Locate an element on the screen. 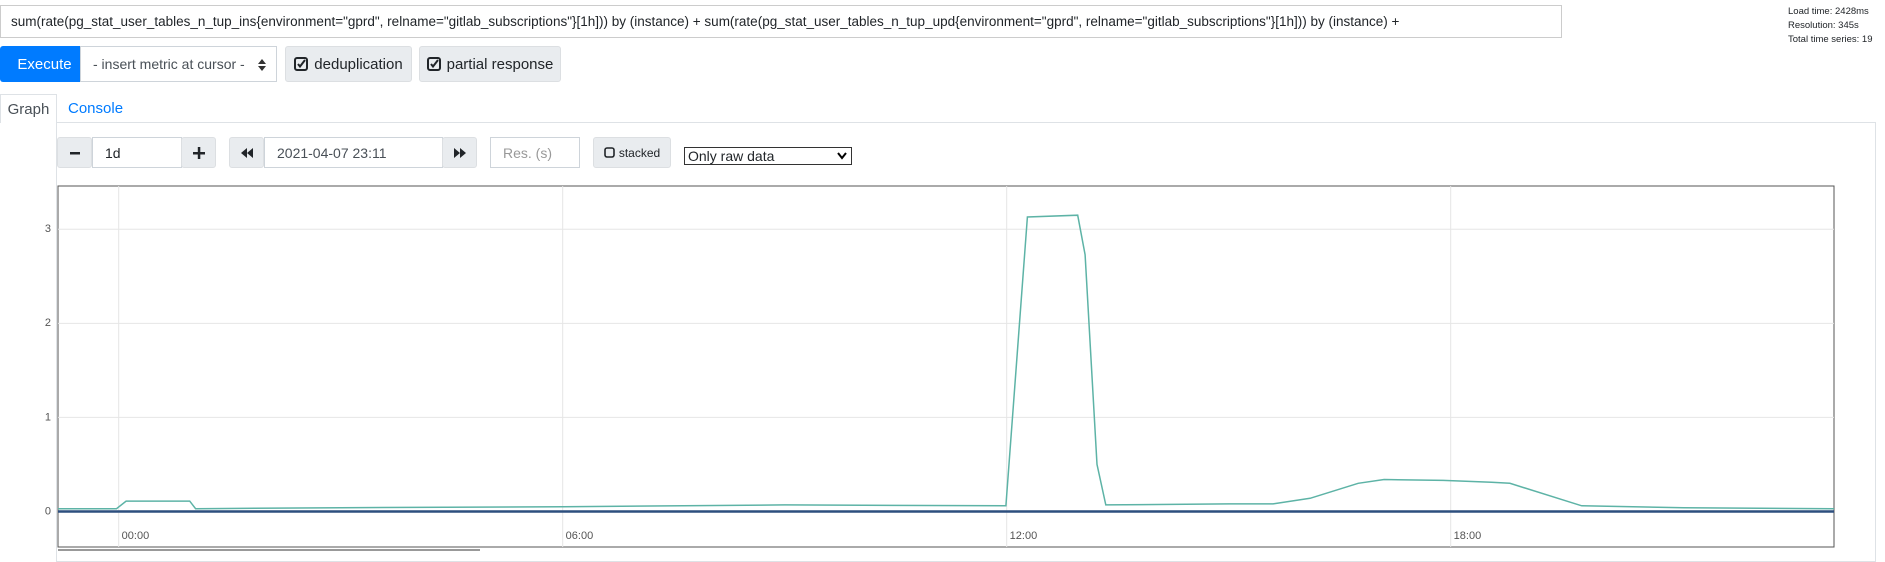 The height and width of the screenshot is (562, 1885). x-tick-label: 06:00 is located at coordinates (580, 536).